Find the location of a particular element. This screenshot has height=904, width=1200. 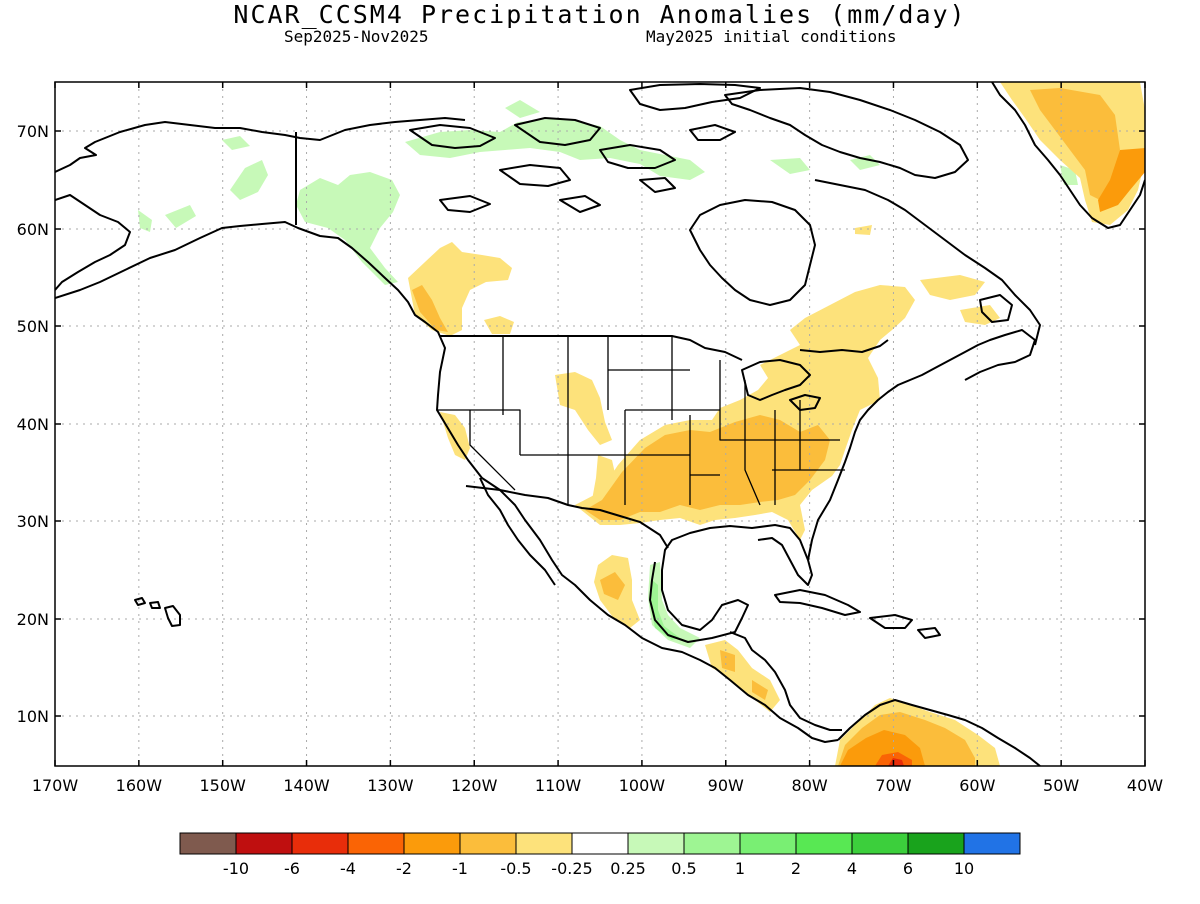

border-us-mexico is located at coordinates (567, 517).